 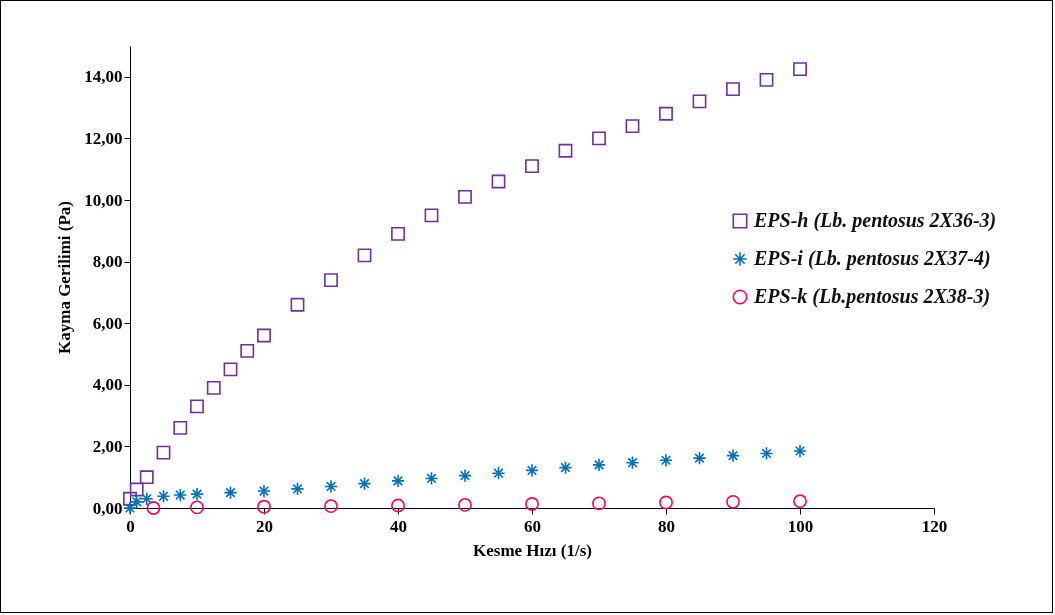 I want to click on y-tick-label: 14,00, so click(x=103, y=77).